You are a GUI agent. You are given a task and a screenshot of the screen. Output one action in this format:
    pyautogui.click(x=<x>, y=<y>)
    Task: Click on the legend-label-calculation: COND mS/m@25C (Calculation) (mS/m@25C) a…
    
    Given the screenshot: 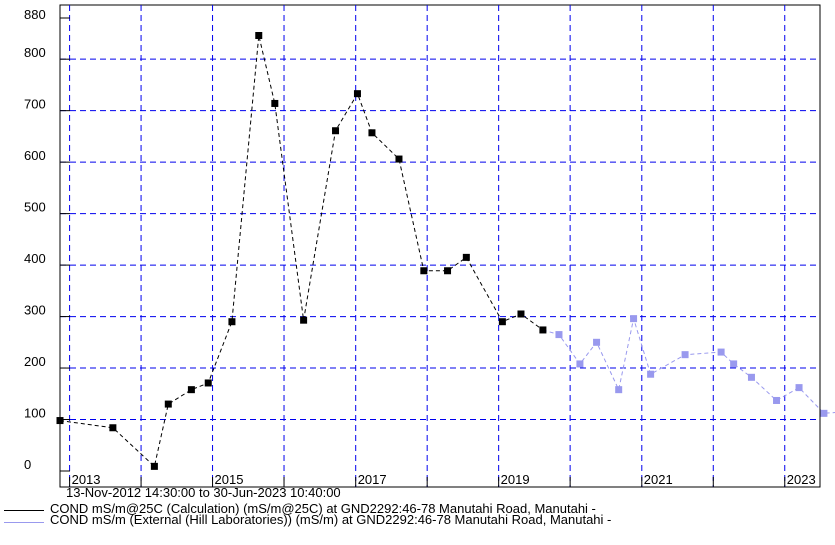 What is the action you would take?
    pyautogui.click(x=323, y=508)
    